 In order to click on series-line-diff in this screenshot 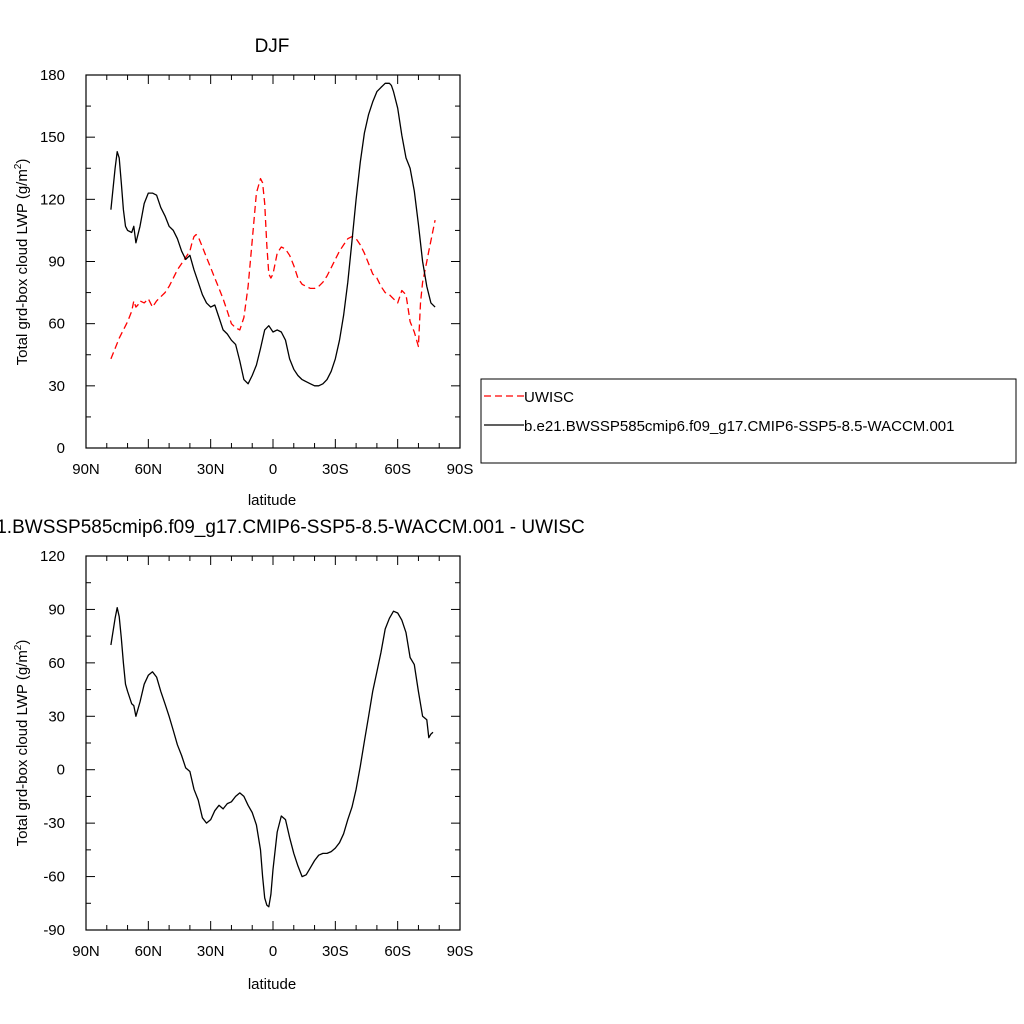, I will do `click(272, 757)`.